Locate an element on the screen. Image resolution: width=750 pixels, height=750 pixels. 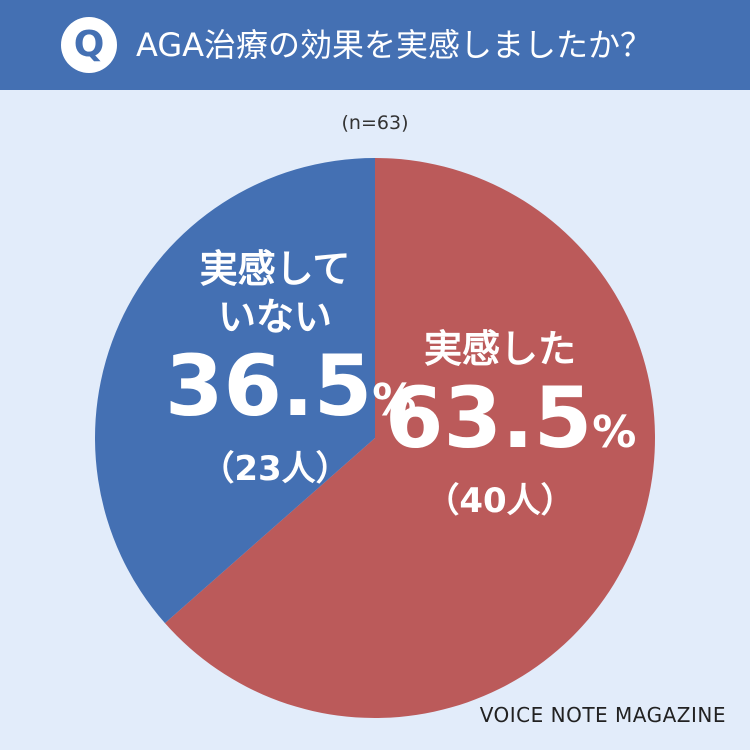
slice-count-felt: （40人） is located at coordinates (500, 501).